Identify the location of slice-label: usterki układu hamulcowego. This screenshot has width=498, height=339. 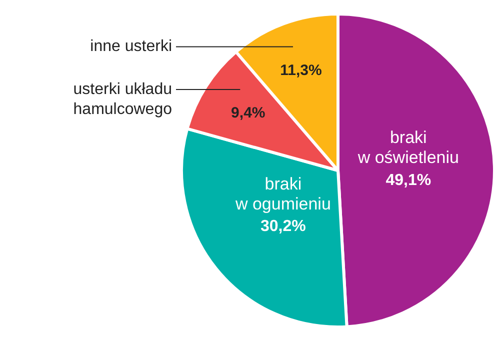
(122, 99).